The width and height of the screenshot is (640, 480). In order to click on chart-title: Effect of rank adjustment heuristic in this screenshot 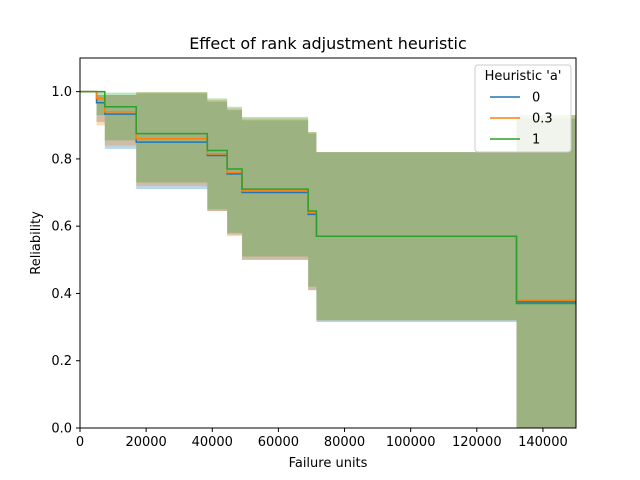, I will do `click(328, 43)`.